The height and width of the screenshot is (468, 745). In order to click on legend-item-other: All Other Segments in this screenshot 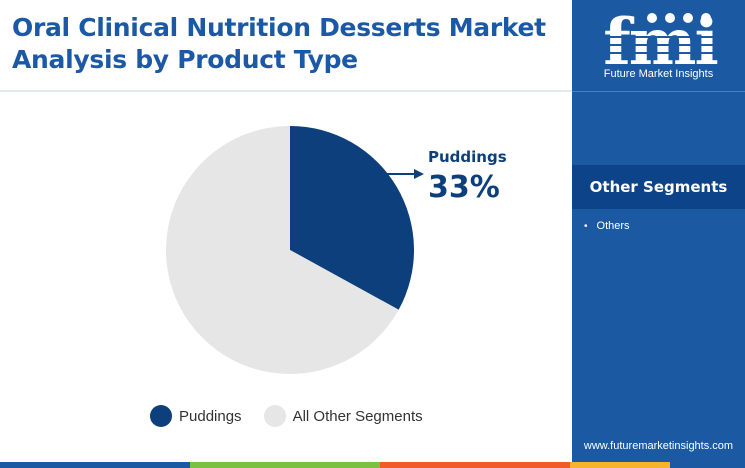, I will do `click(343, 416)`.